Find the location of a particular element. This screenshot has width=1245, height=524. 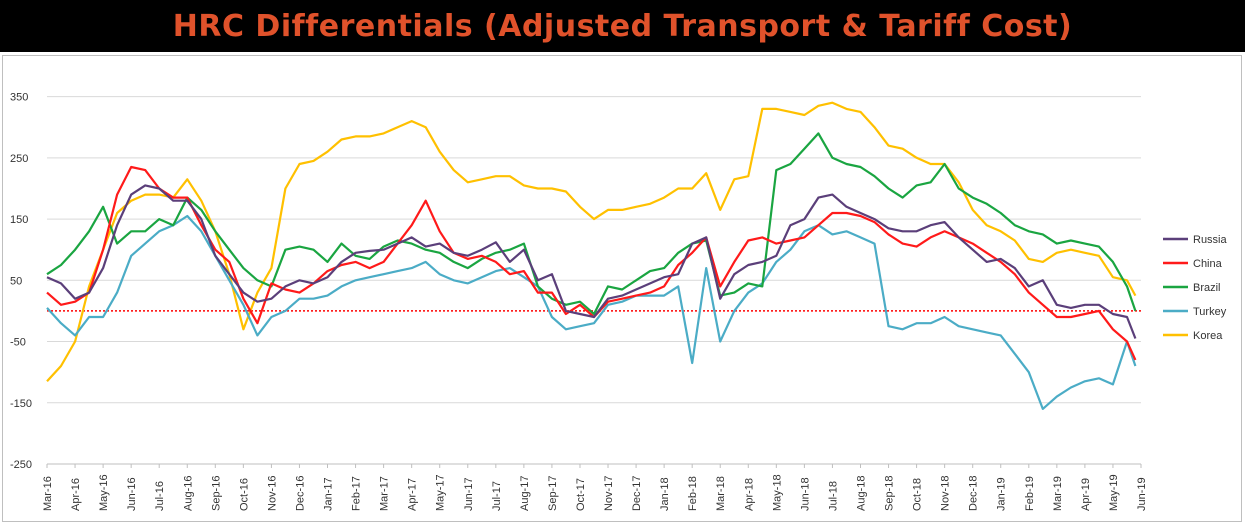

x-tick-label: Nov-17 is located at coordinates (609, 493).